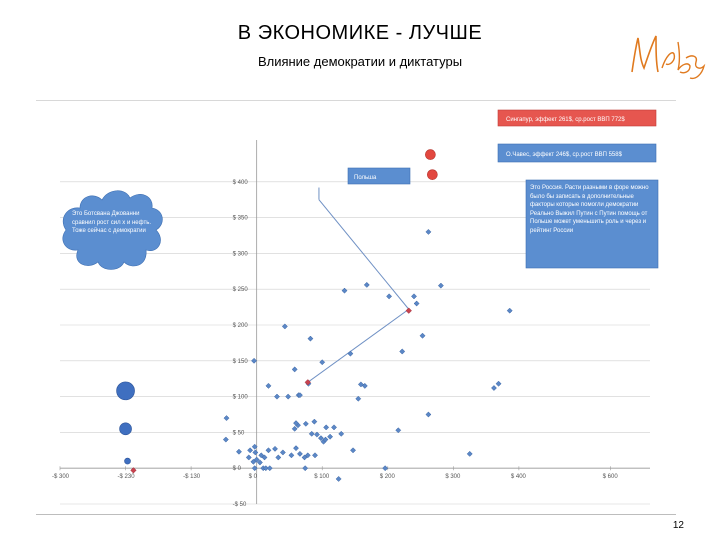 The width and height of the screenshot is (720, 540). Describe the element at coordinates (241, 326) in the screenshot. I see `y-tick-label: $ 200` at that location.